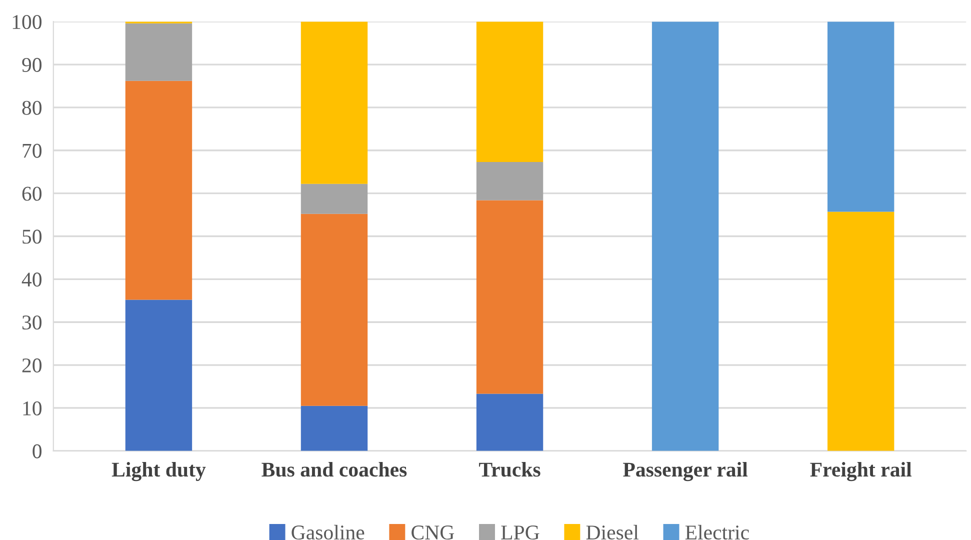  What do you see at coordinates (861, 472) in the screenshot?
I see `x-tick-label: Freight rail` at bounding box center [861, 472].